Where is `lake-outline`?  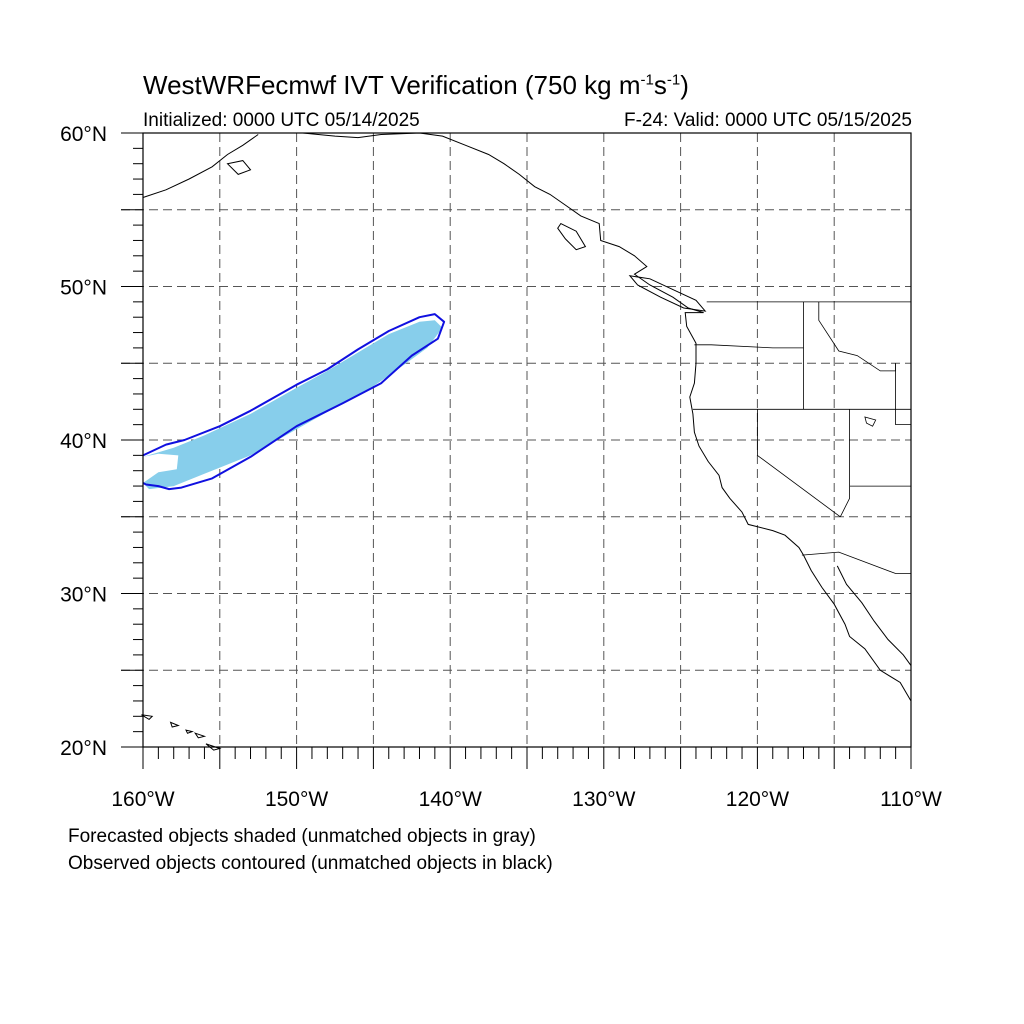
lake-outline is located at coordinates (870, 421).